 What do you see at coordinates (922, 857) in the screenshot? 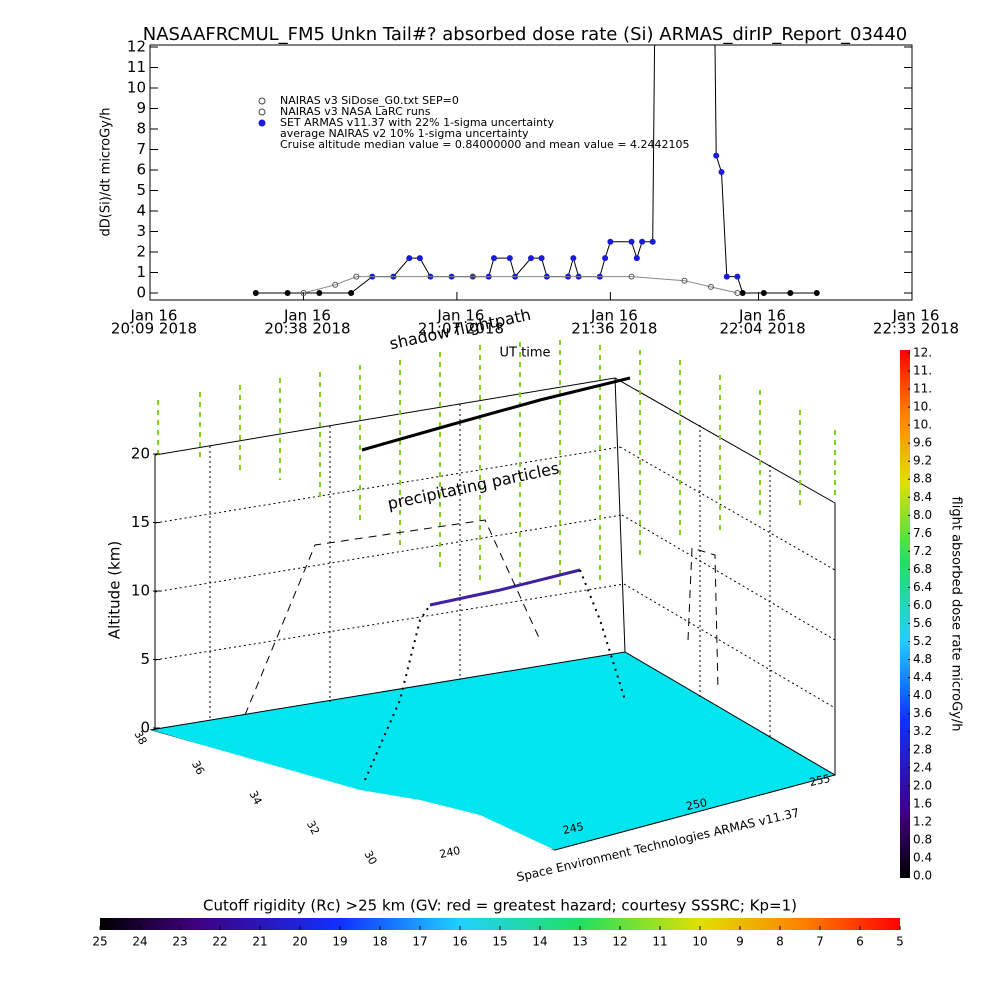
I see `dose-tick-label: 0.4` at bounding box center [922, 857].